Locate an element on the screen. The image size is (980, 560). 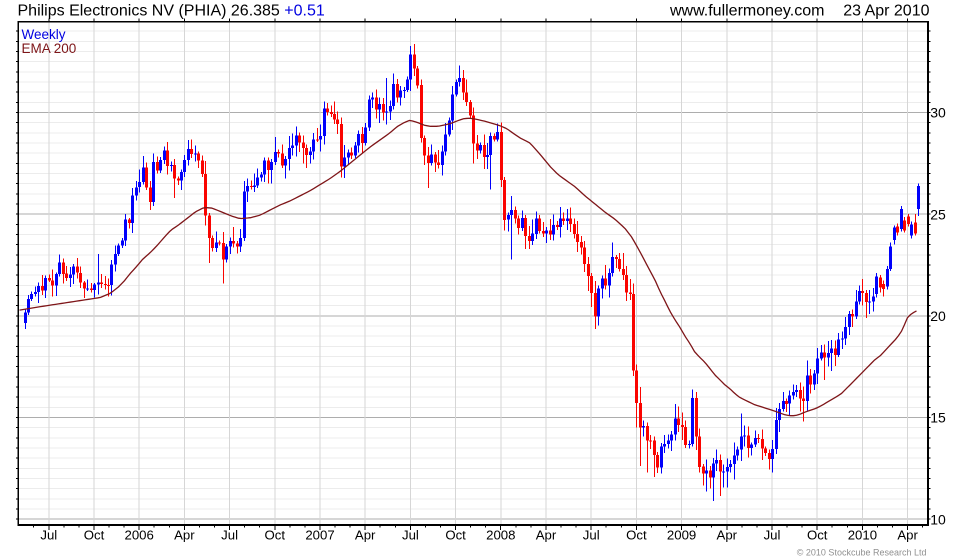
svg-text: 2006 is located at coordinates (139, 535).